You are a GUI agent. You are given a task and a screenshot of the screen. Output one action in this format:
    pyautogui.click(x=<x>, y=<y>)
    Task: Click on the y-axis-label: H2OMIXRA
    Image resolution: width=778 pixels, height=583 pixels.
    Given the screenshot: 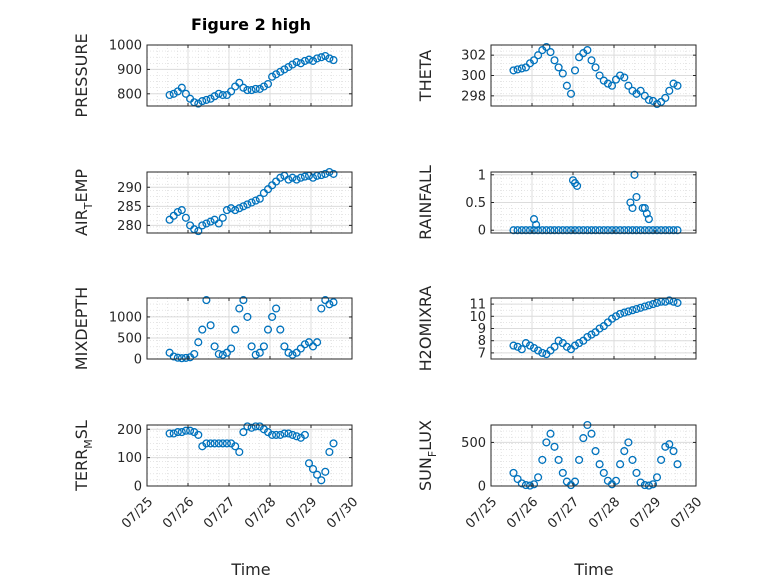 What is the action you would take?
    pyautogui.click(x=425, y=329)
    